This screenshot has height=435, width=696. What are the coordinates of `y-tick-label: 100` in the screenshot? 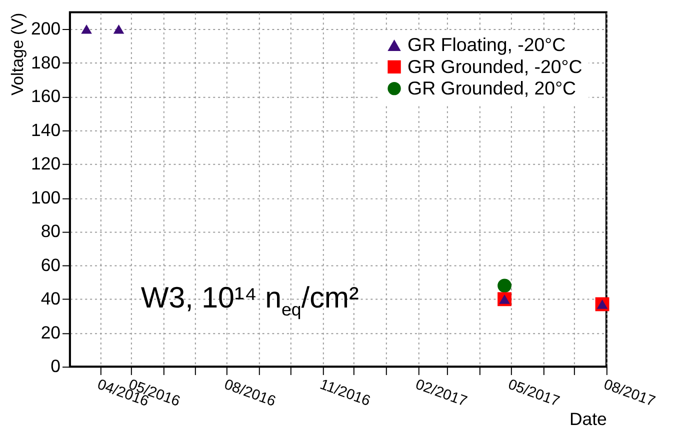 It's located at (45, 197).